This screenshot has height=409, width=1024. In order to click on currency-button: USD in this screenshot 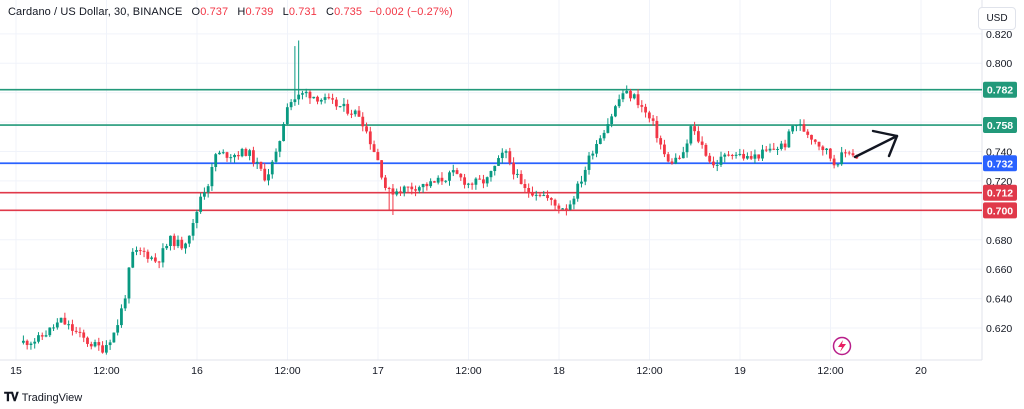, I will do `click(997, 18)`.